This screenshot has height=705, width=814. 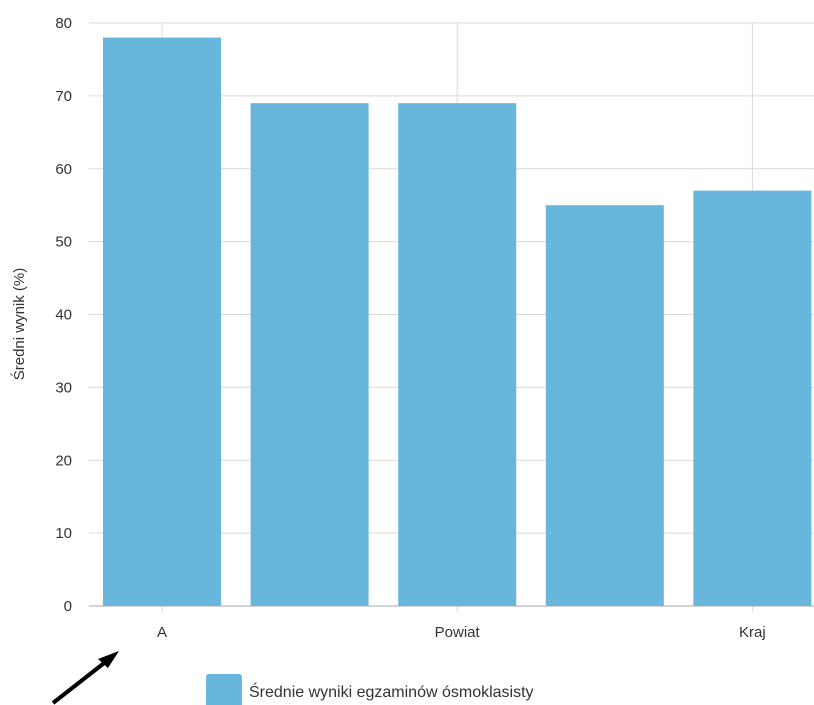 I want to click on y-tick-label: 10, so click(x=63, y=533).